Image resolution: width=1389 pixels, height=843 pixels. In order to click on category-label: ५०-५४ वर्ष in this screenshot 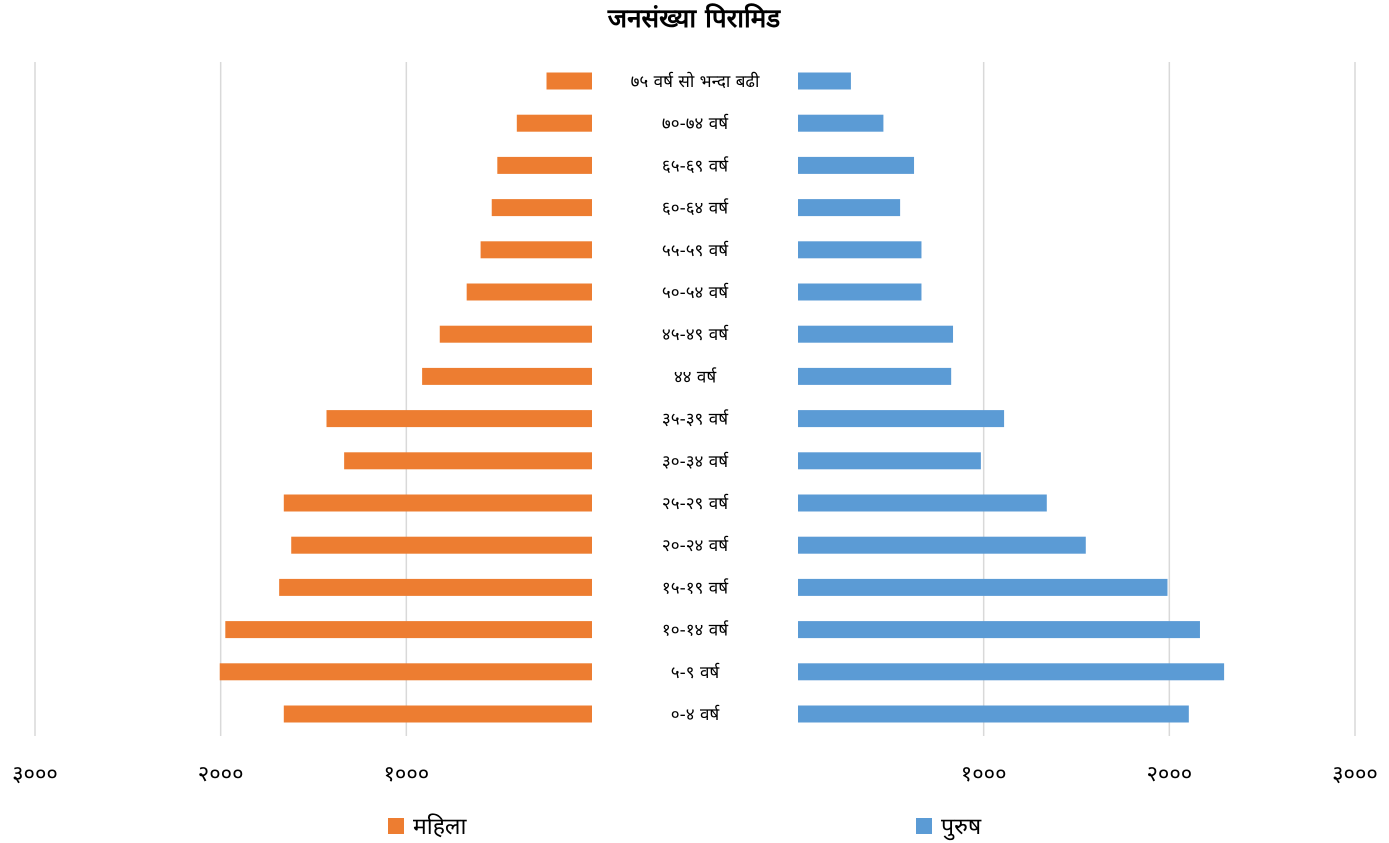, I will do `click(695, 292)`.